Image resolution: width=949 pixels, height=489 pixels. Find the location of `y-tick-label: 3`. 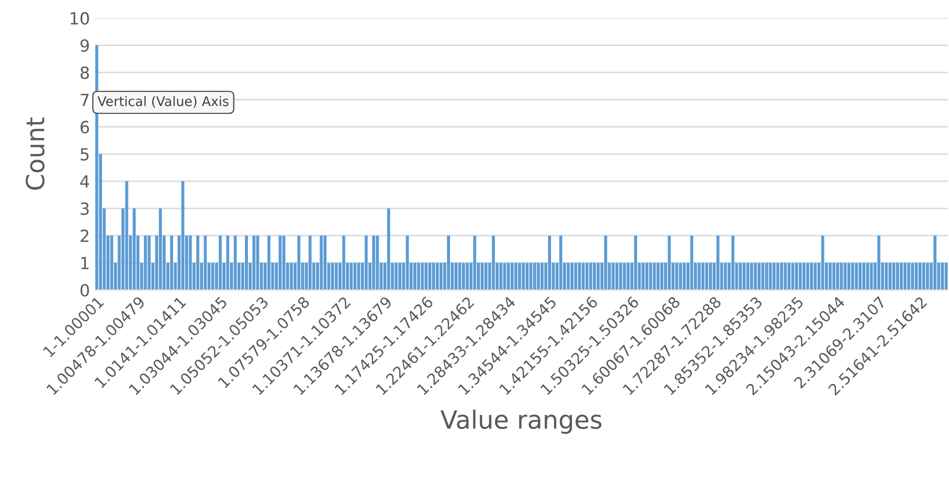

y-tick-label: 3 is located at coordinates (84, 208).